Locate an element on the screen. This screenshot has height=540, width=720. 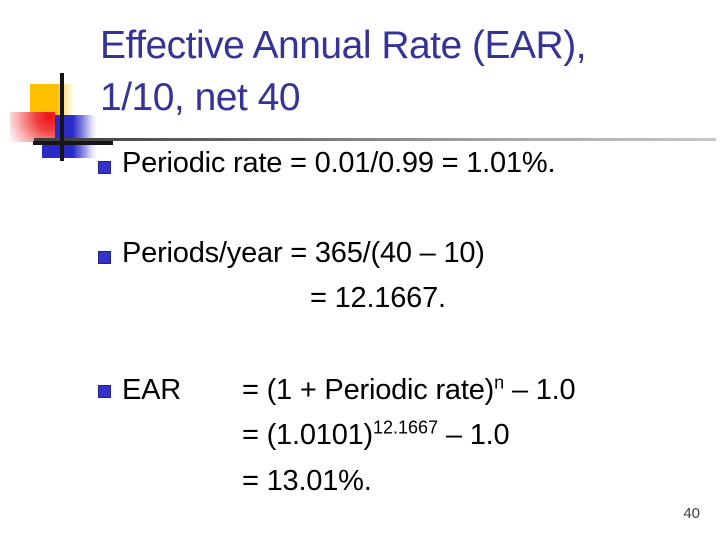
ear-eq2-exponent: 12.1667 is located at coordinates (406, 427).